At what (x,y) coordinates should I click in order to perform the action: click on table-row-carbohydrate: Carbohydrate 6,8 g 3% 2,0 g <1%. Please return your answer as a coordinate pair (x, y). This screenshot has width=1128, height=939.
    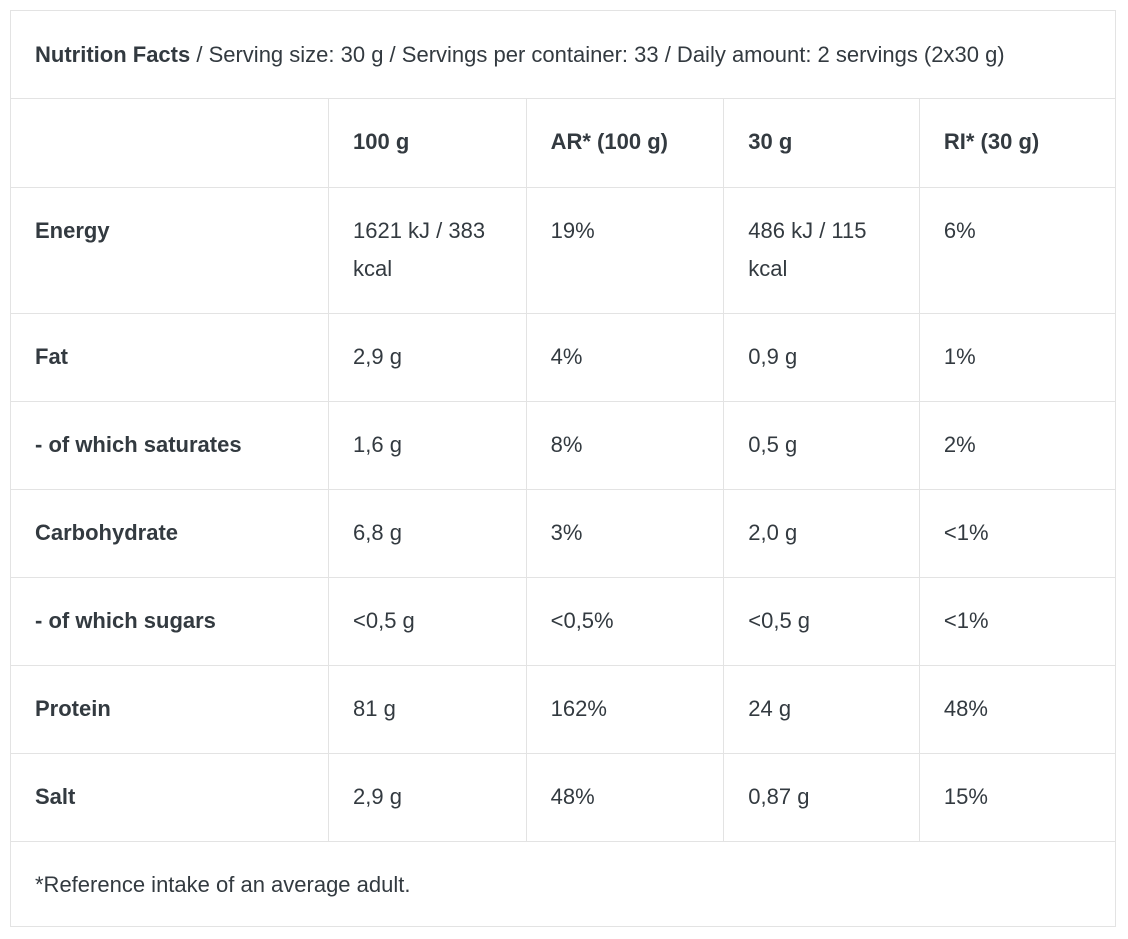
    Looking at the image, I should click on (563, 533).